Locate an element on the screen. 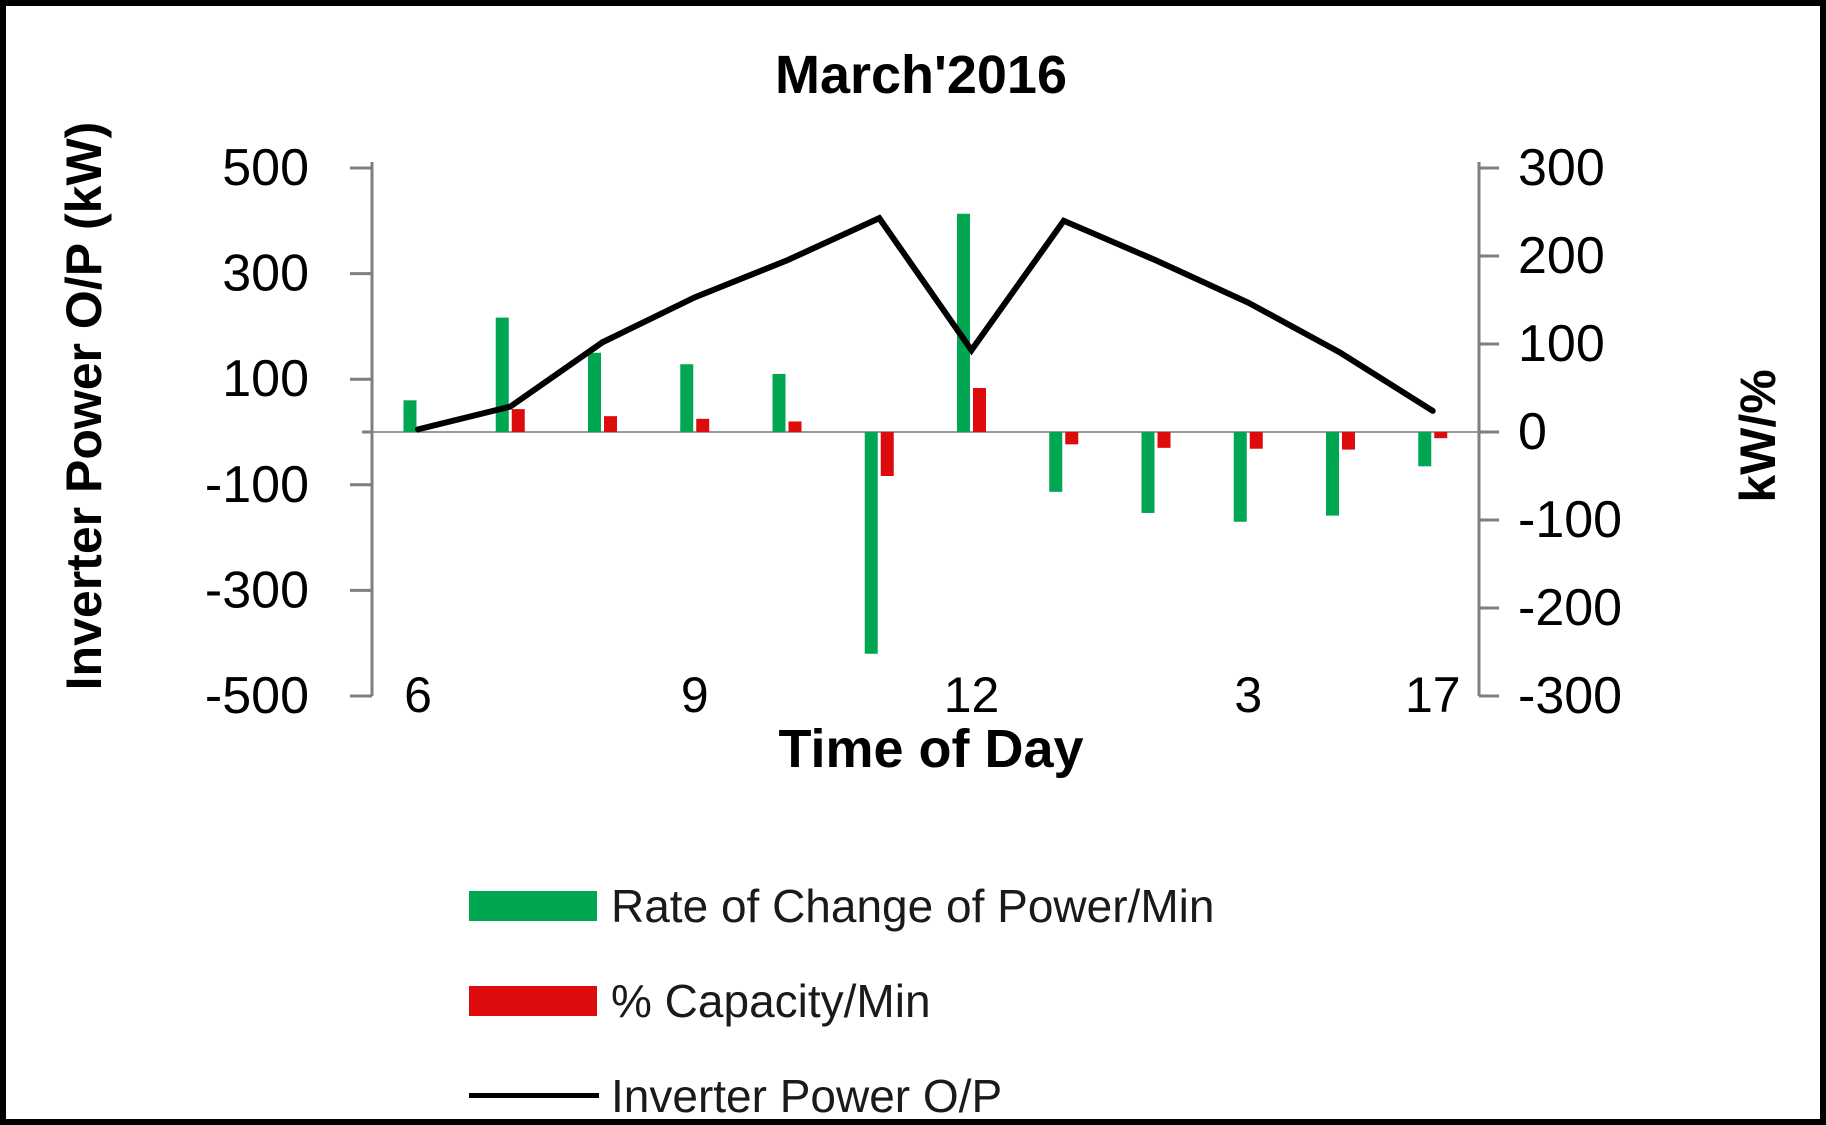  legend-swatch-inverter-power-icon is located at coordinates (534, 1095).